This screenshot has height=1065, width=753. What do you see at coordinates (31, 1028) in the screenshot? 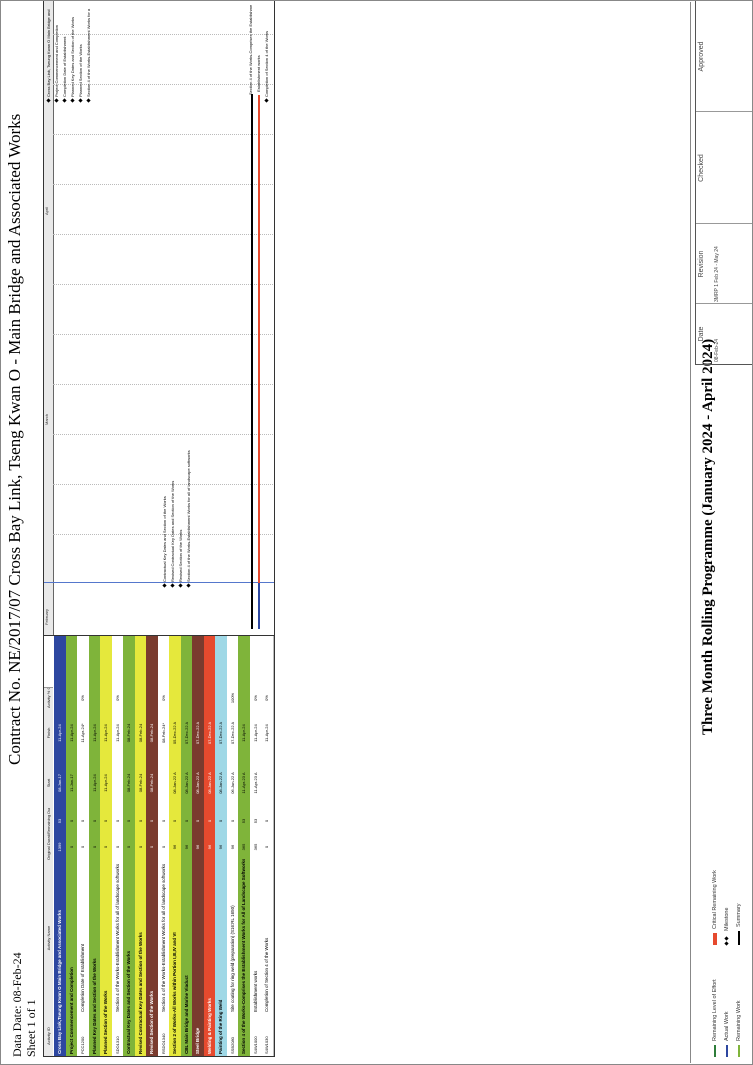
I see `sheet-number: Sheet 1 of 1` at bounding box center [31, 1028].